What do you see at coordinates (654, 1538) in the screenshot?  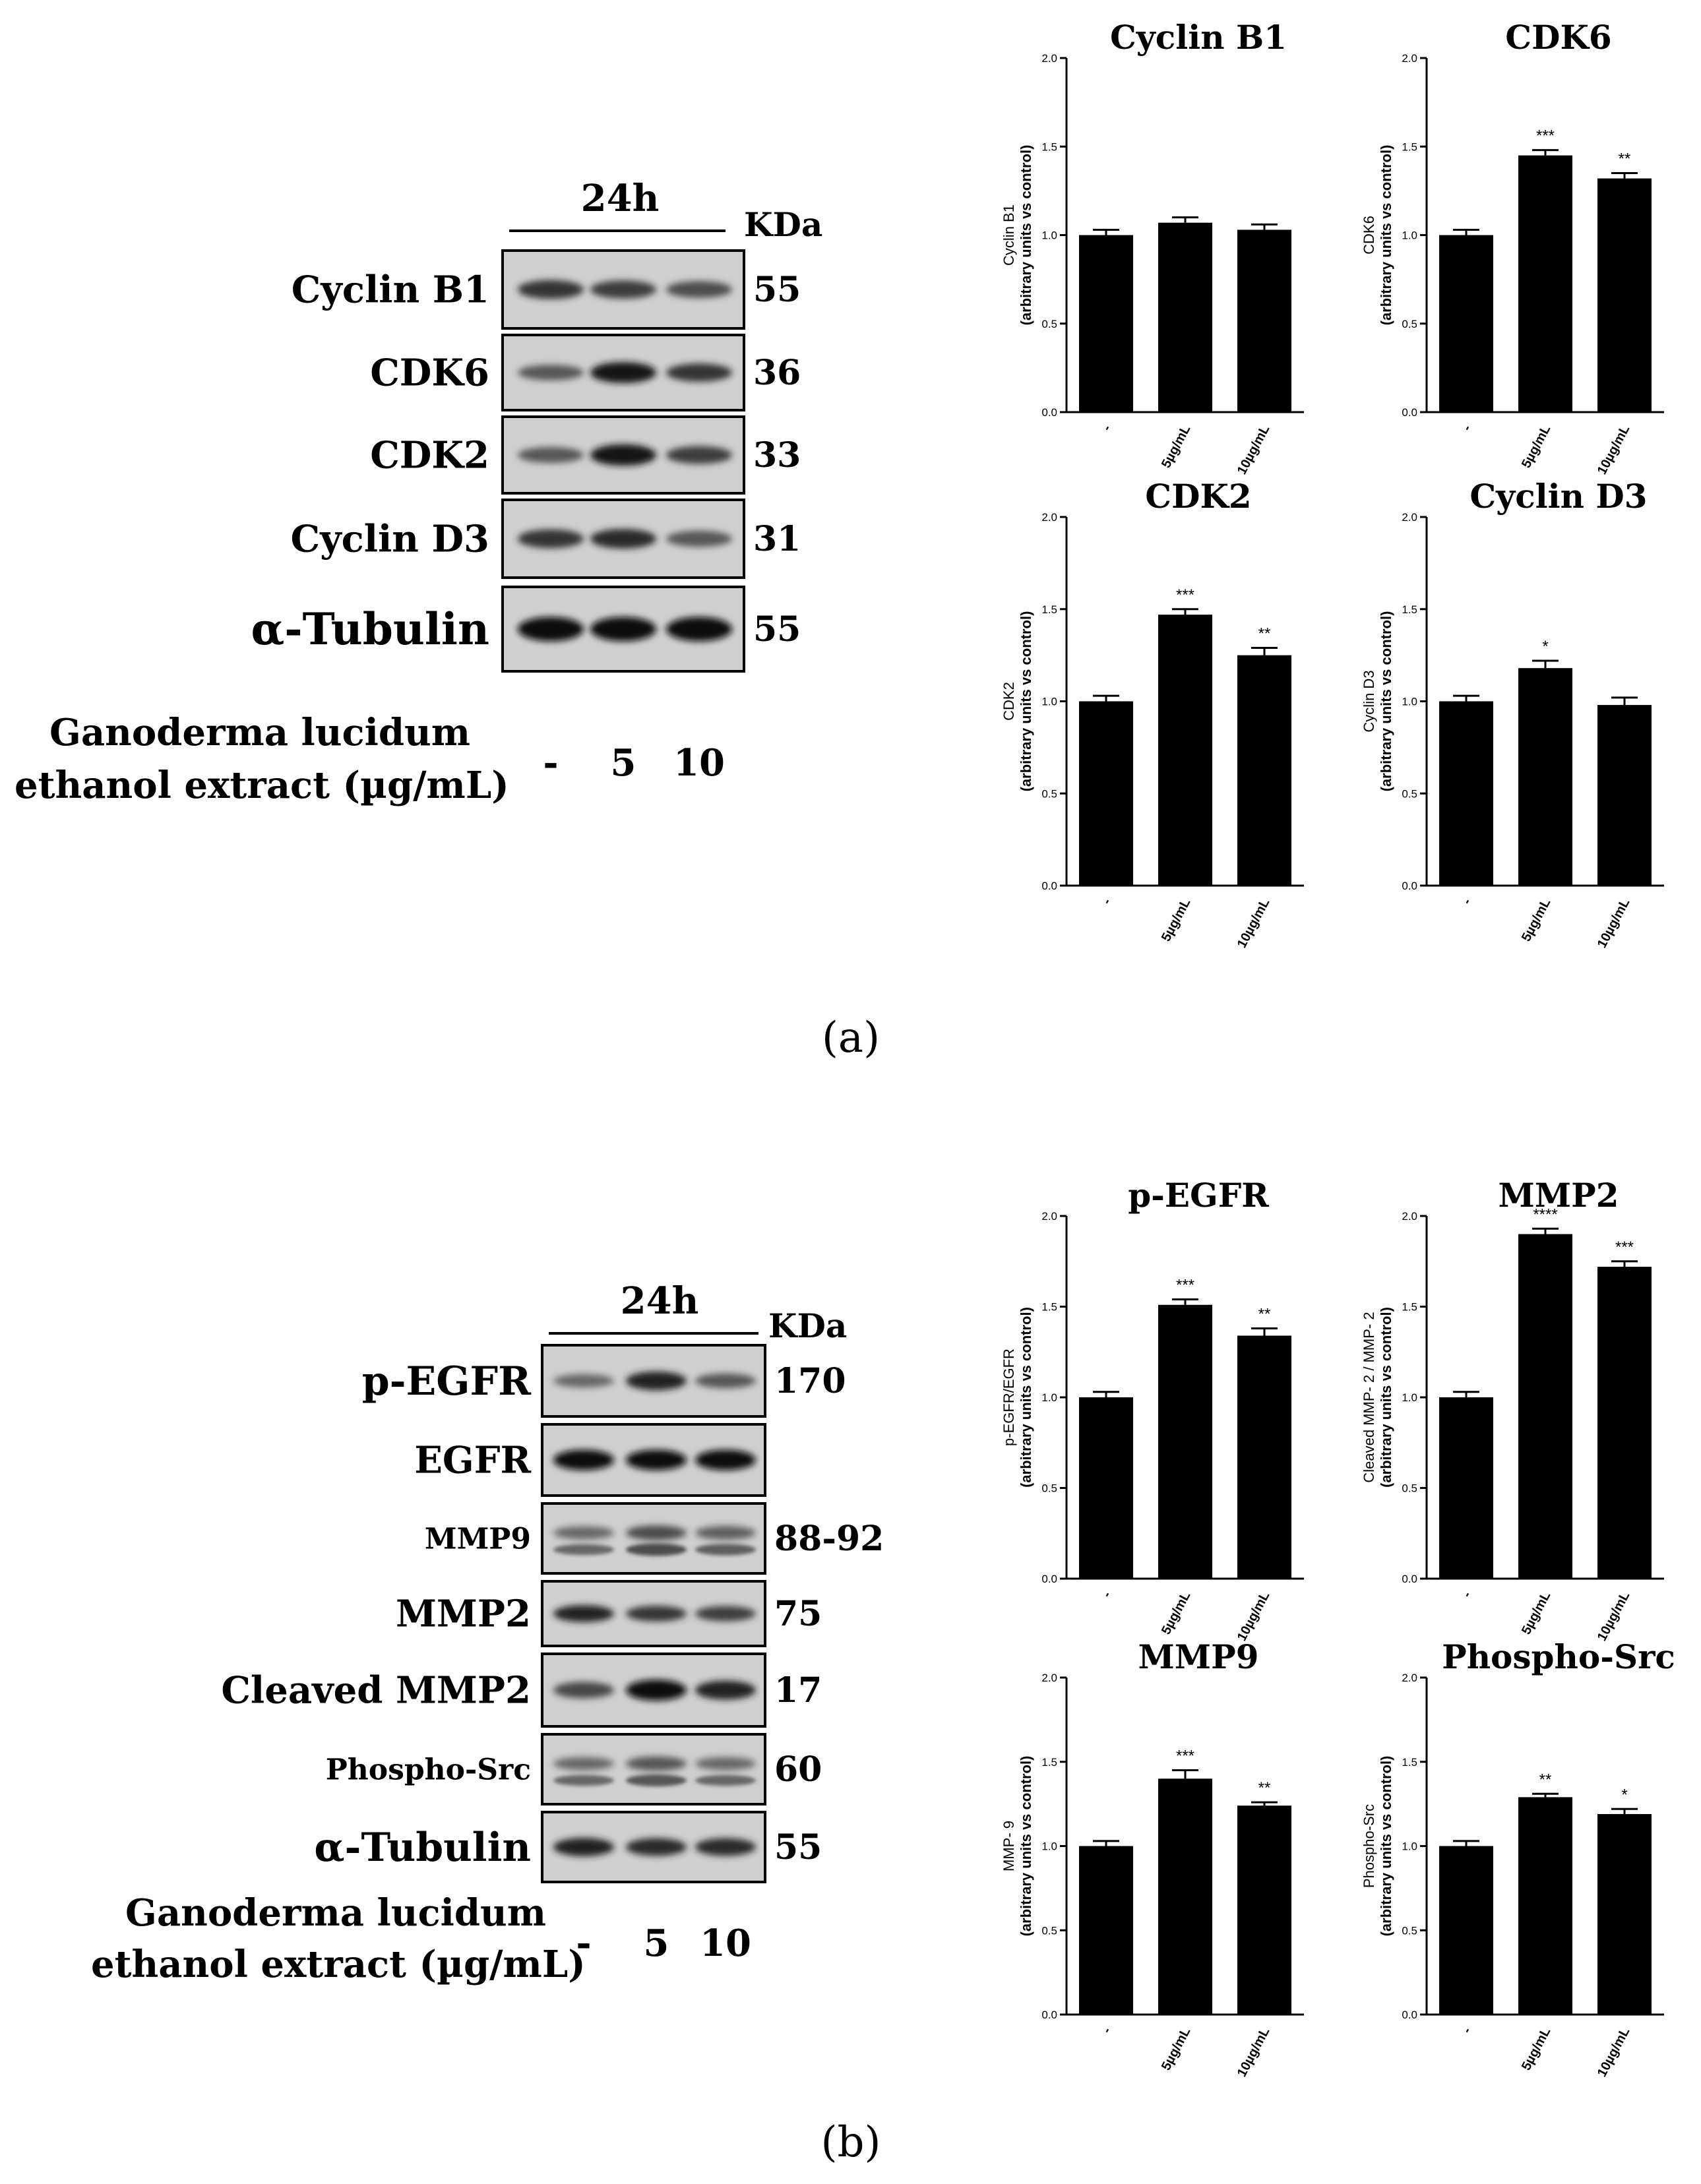 I see `blot-row-mmp9: MMP9 88-92` at bounding box center [654, 1538].